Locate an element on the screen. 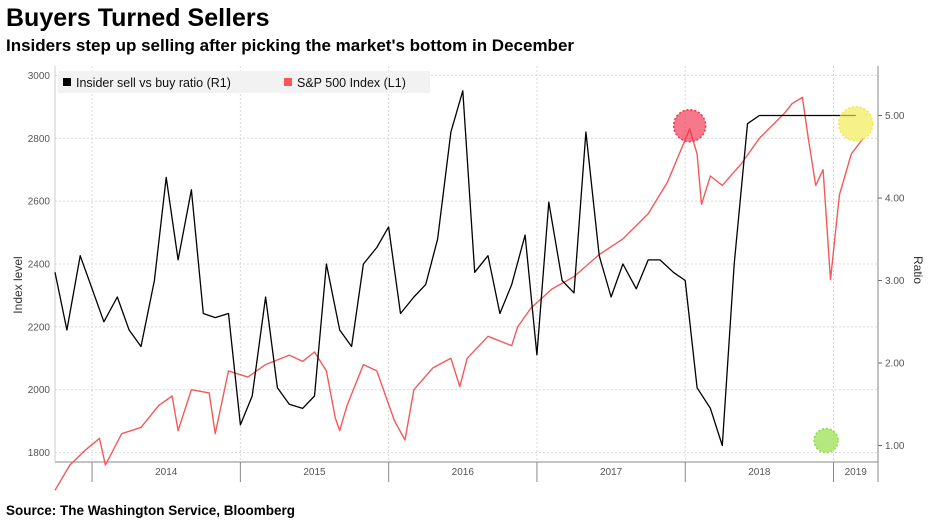  x-tick-label: 2016 is located at coordinates (463, 472).